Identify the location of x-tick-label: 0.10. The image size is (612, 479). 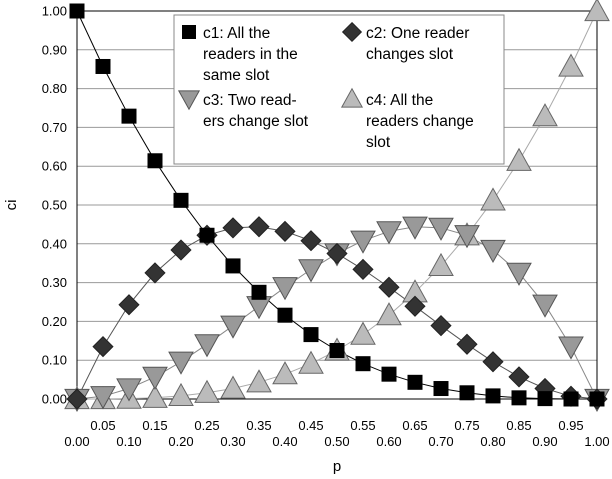
(128, 441).